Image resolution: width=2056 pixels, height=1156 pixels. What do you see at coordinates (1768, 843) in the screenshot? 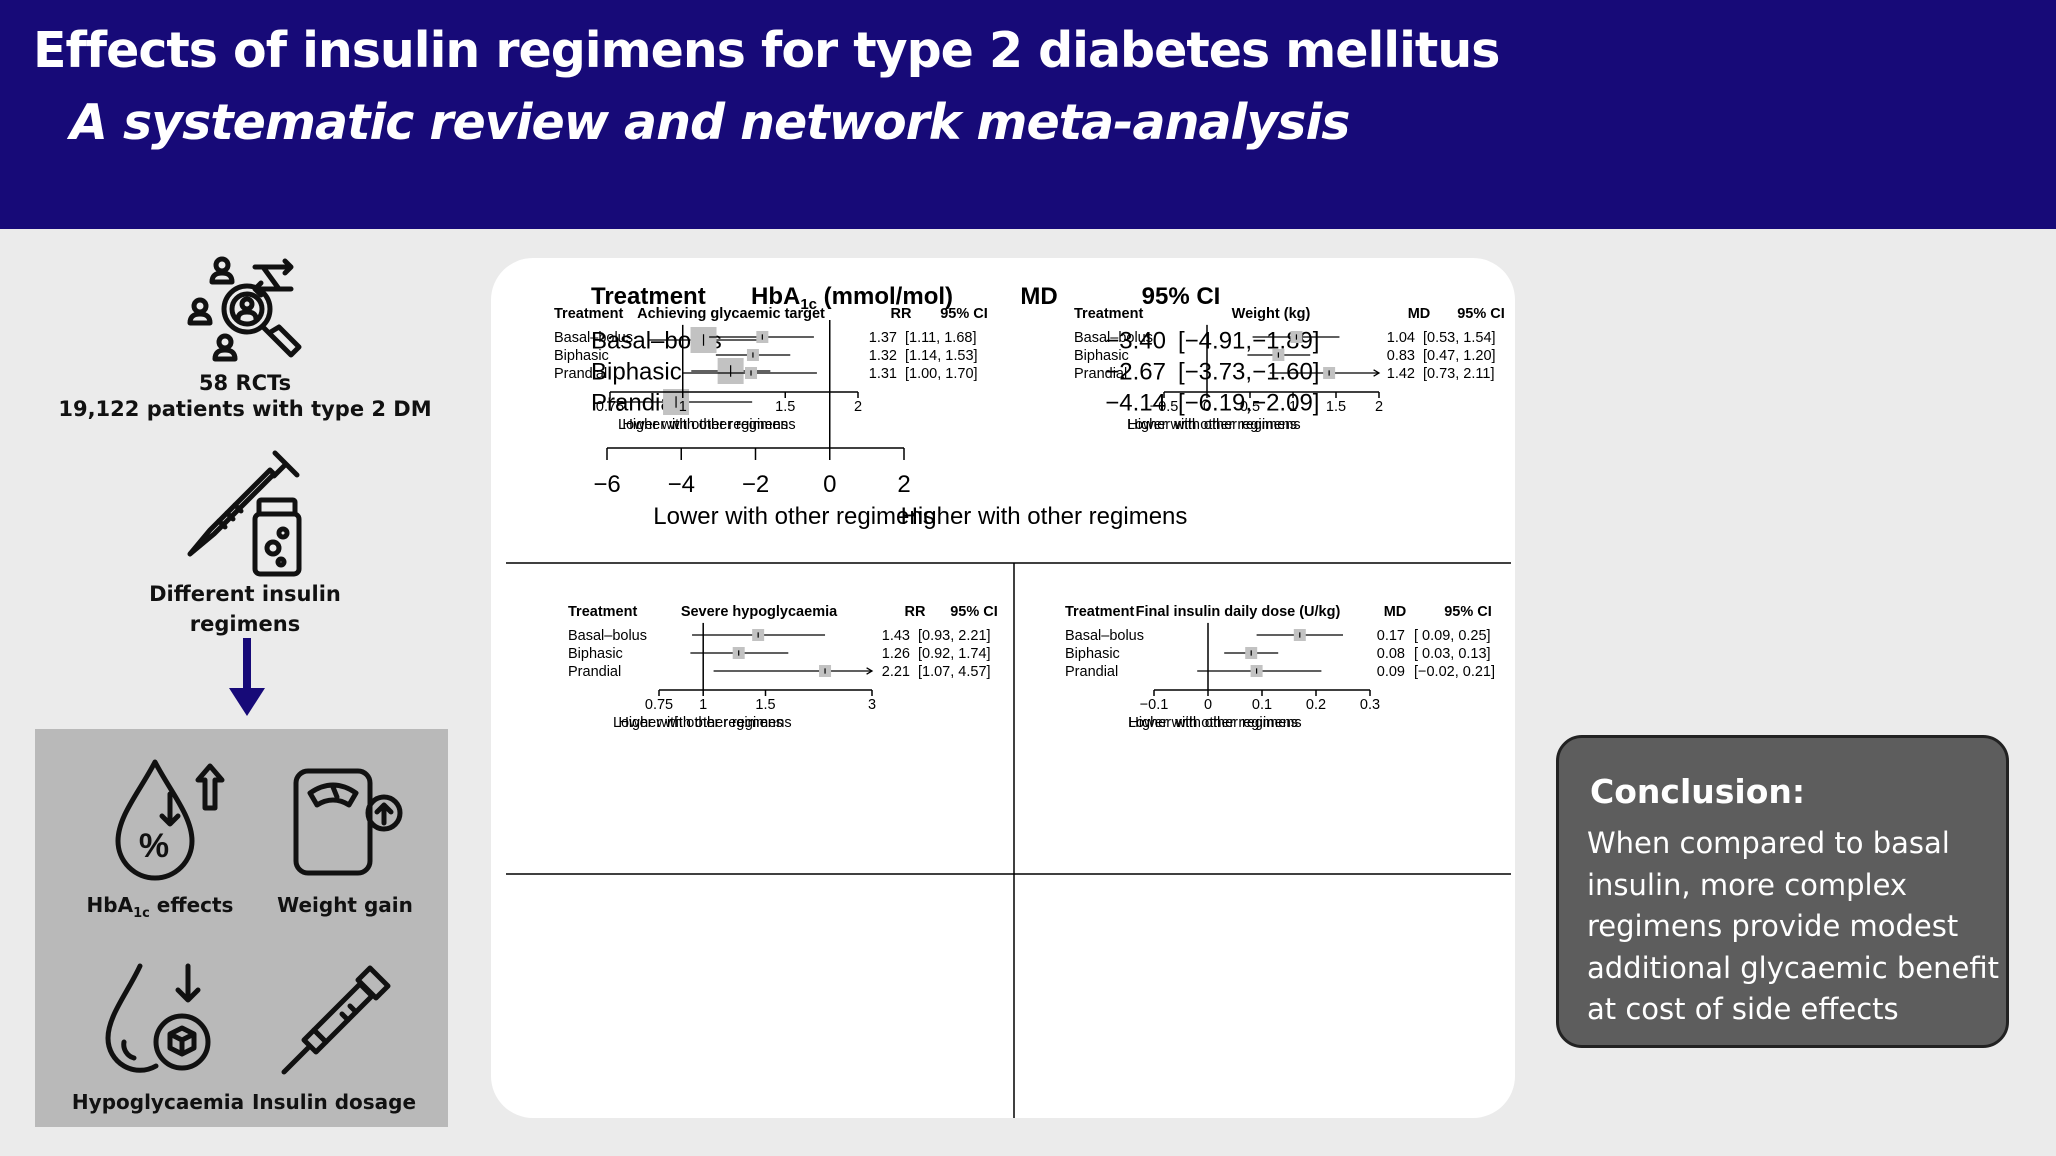
I see `conclusion-line: When compared to basal` at bounding box center [1768, 843].